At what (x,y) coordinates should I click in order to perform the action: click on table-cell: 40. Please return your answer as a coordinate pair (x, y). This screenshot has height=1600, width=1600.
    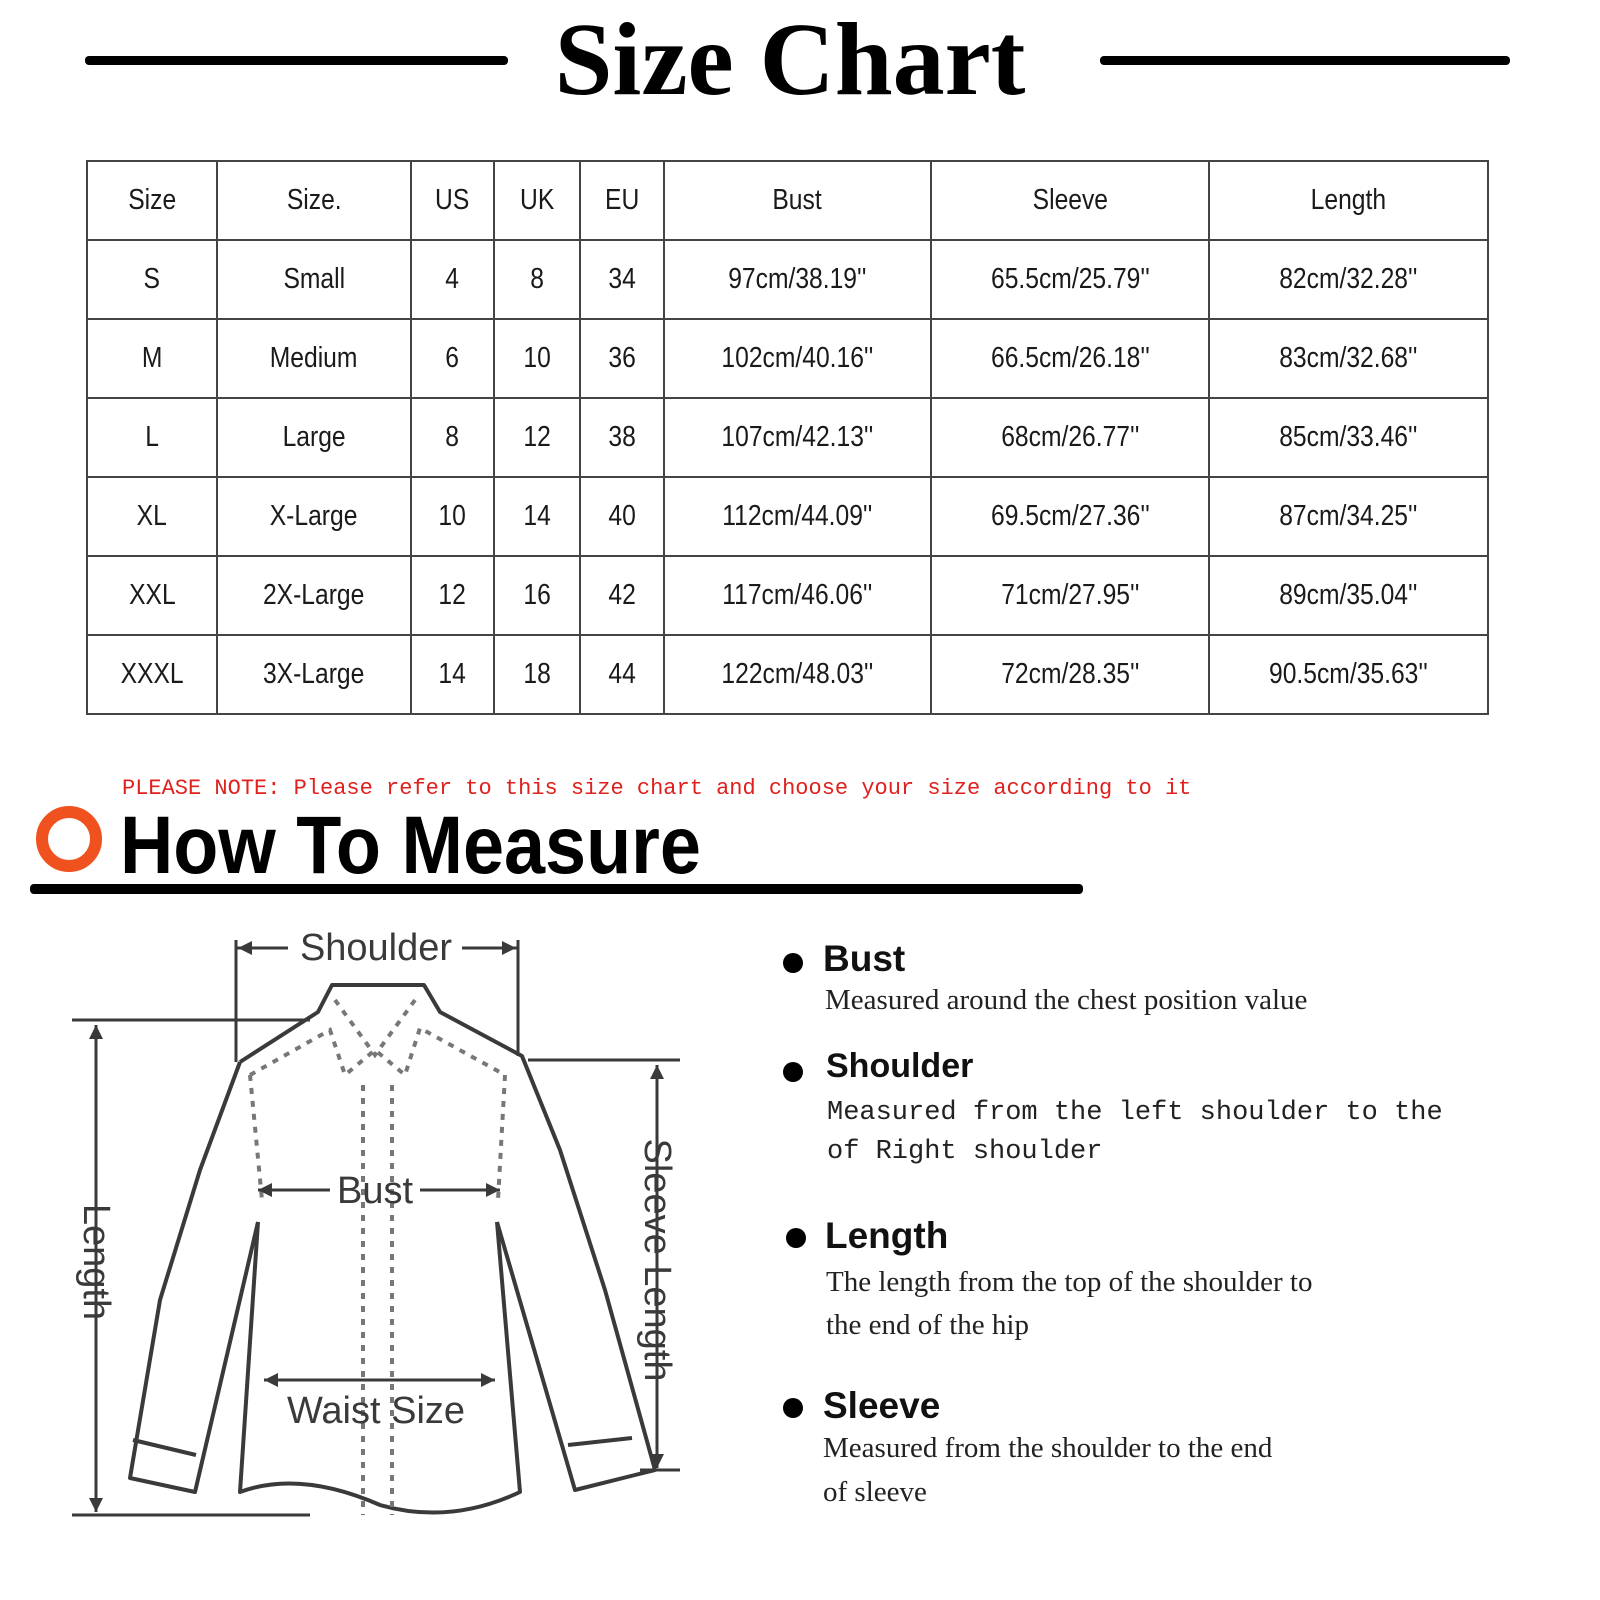
    Looking at the image, I should click on (622, 516).